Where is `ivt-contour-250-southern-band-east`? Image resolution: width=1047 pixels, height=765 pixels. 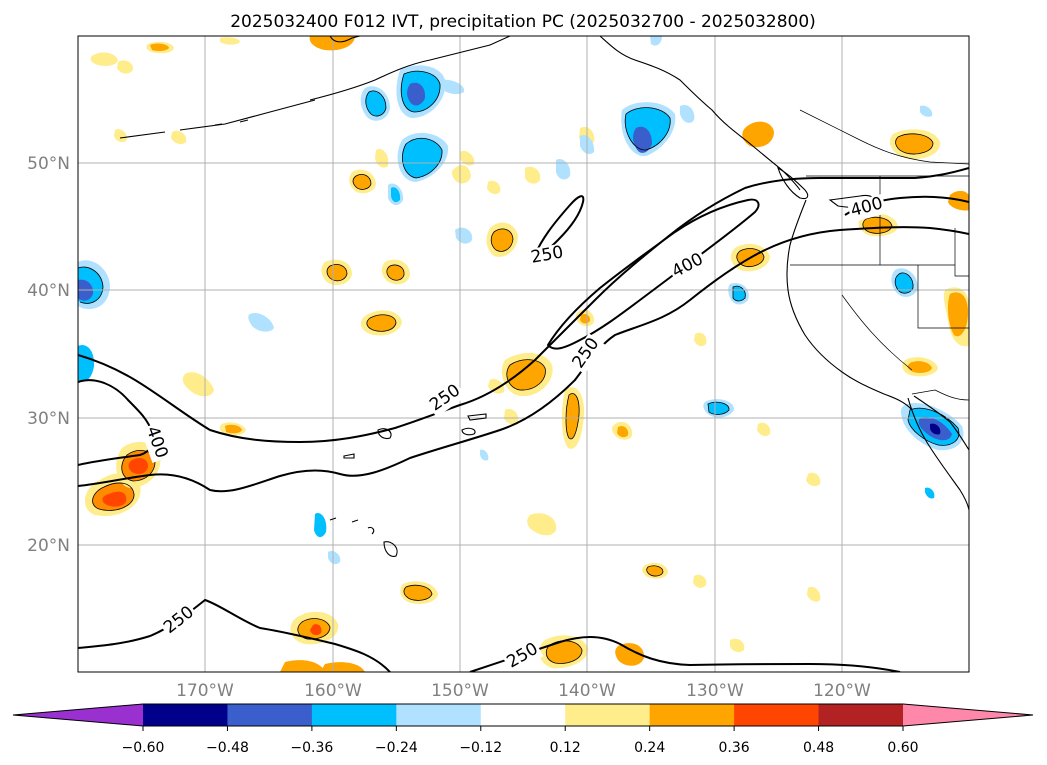
ivt-contour-250-southern-band-east is located at coordinates (685, 654).